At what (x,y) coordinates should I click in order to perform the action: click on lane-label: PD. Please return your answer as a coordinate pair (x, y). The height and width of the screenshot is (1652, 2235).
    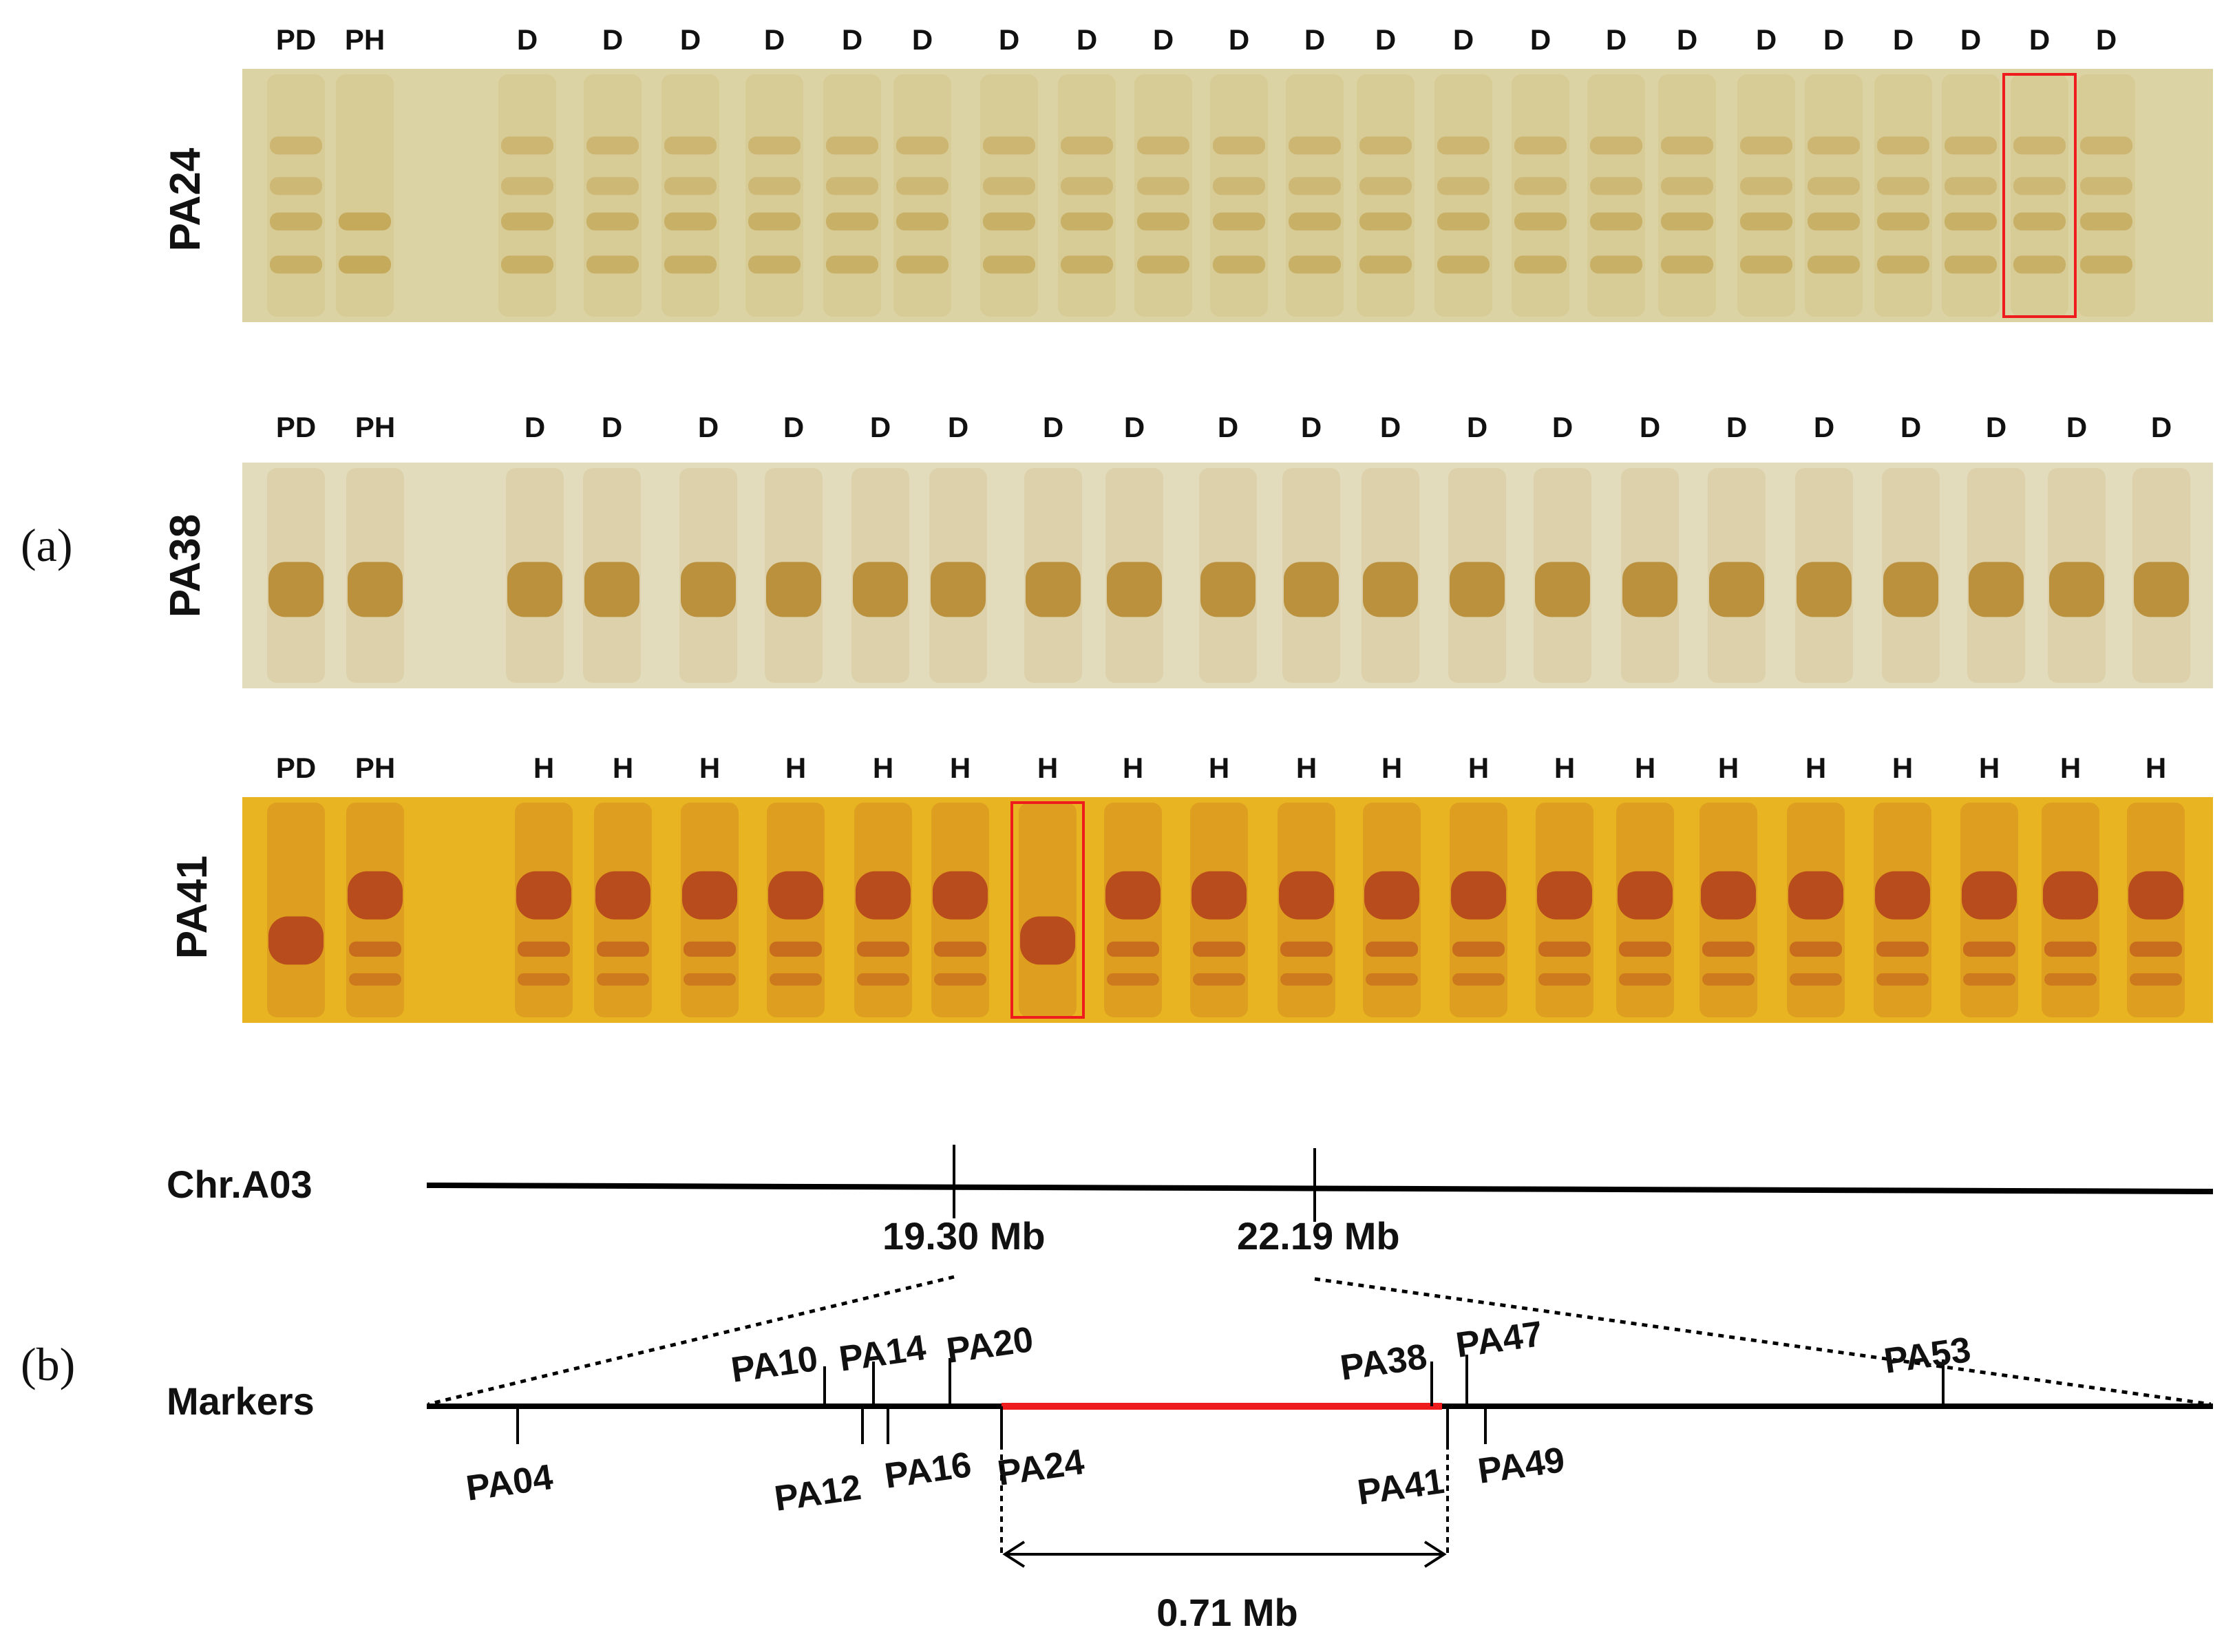
    Looking at the image, I should click on (296, 427).